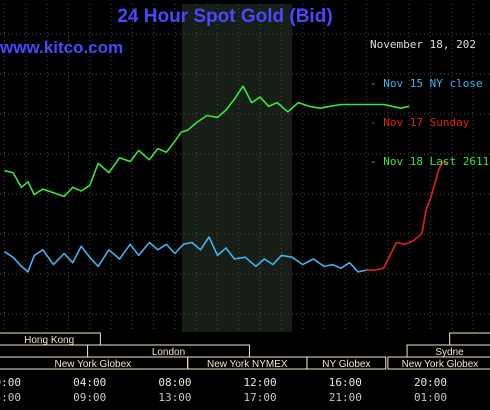  What do you see at coordinates (436, 161) in the screenshot?
I see `legend-label: Nov 18 Last 2611` at bounding box center [436, 161].